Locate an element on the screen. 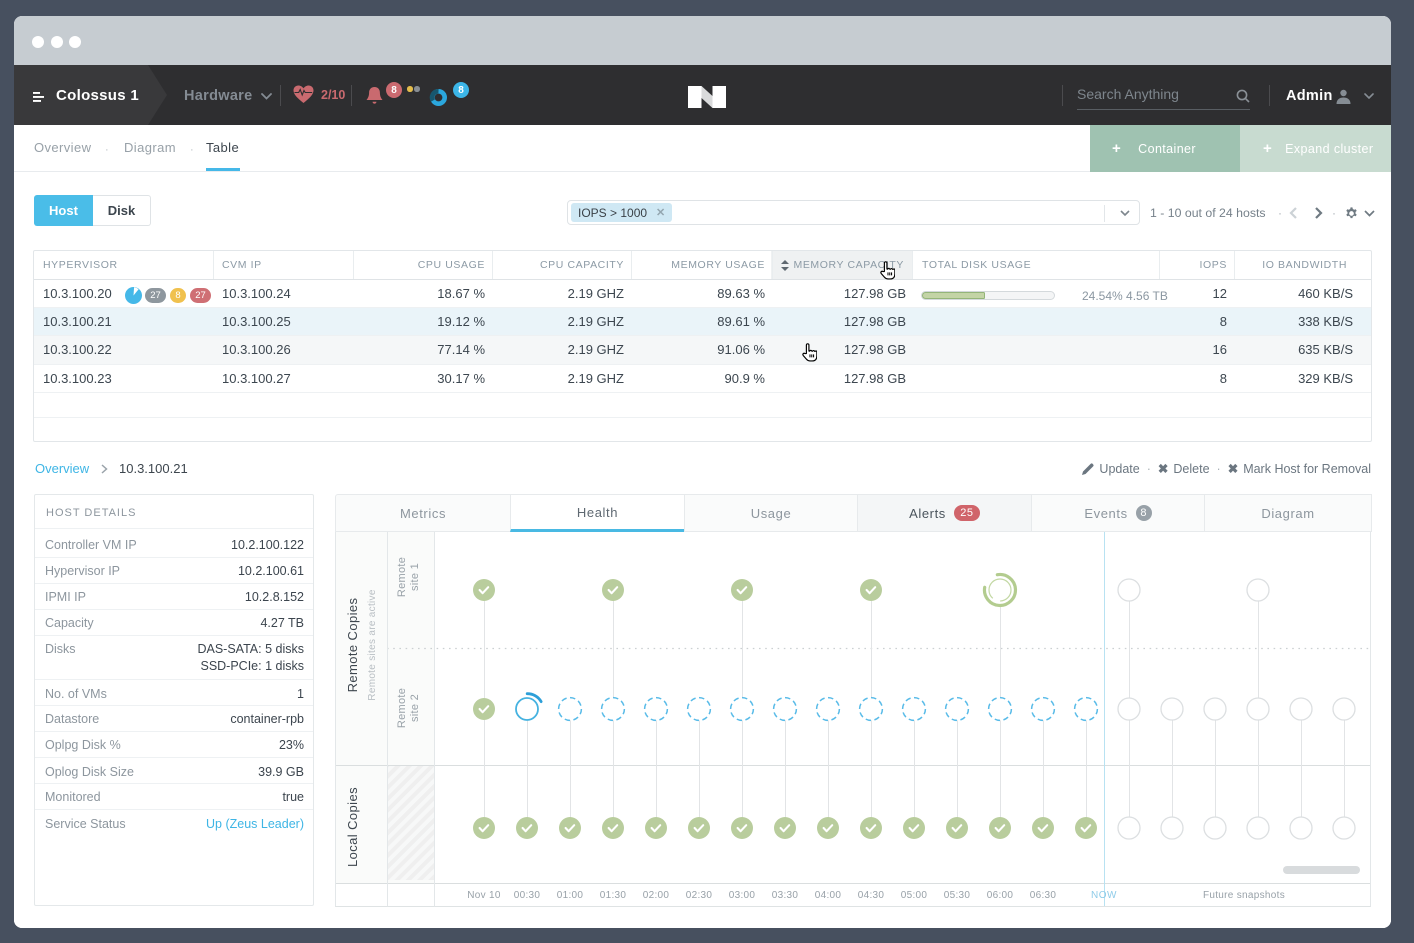 The image size is (1414, 943). svg-text: 03:00 is located at coordinates (742, 895).